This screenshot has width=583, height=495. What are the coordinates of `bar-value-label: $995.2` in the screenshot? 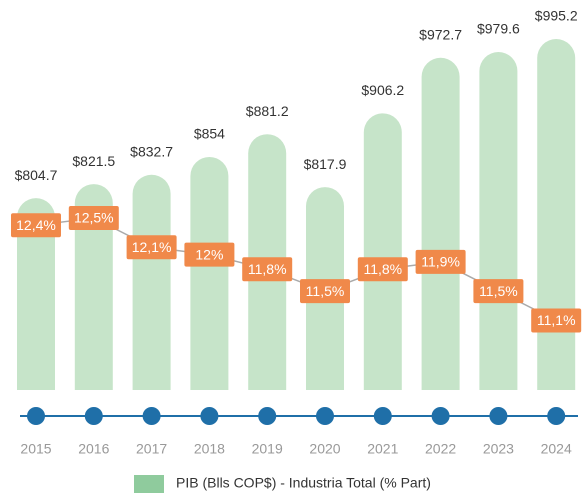 It's located at (556, 16).